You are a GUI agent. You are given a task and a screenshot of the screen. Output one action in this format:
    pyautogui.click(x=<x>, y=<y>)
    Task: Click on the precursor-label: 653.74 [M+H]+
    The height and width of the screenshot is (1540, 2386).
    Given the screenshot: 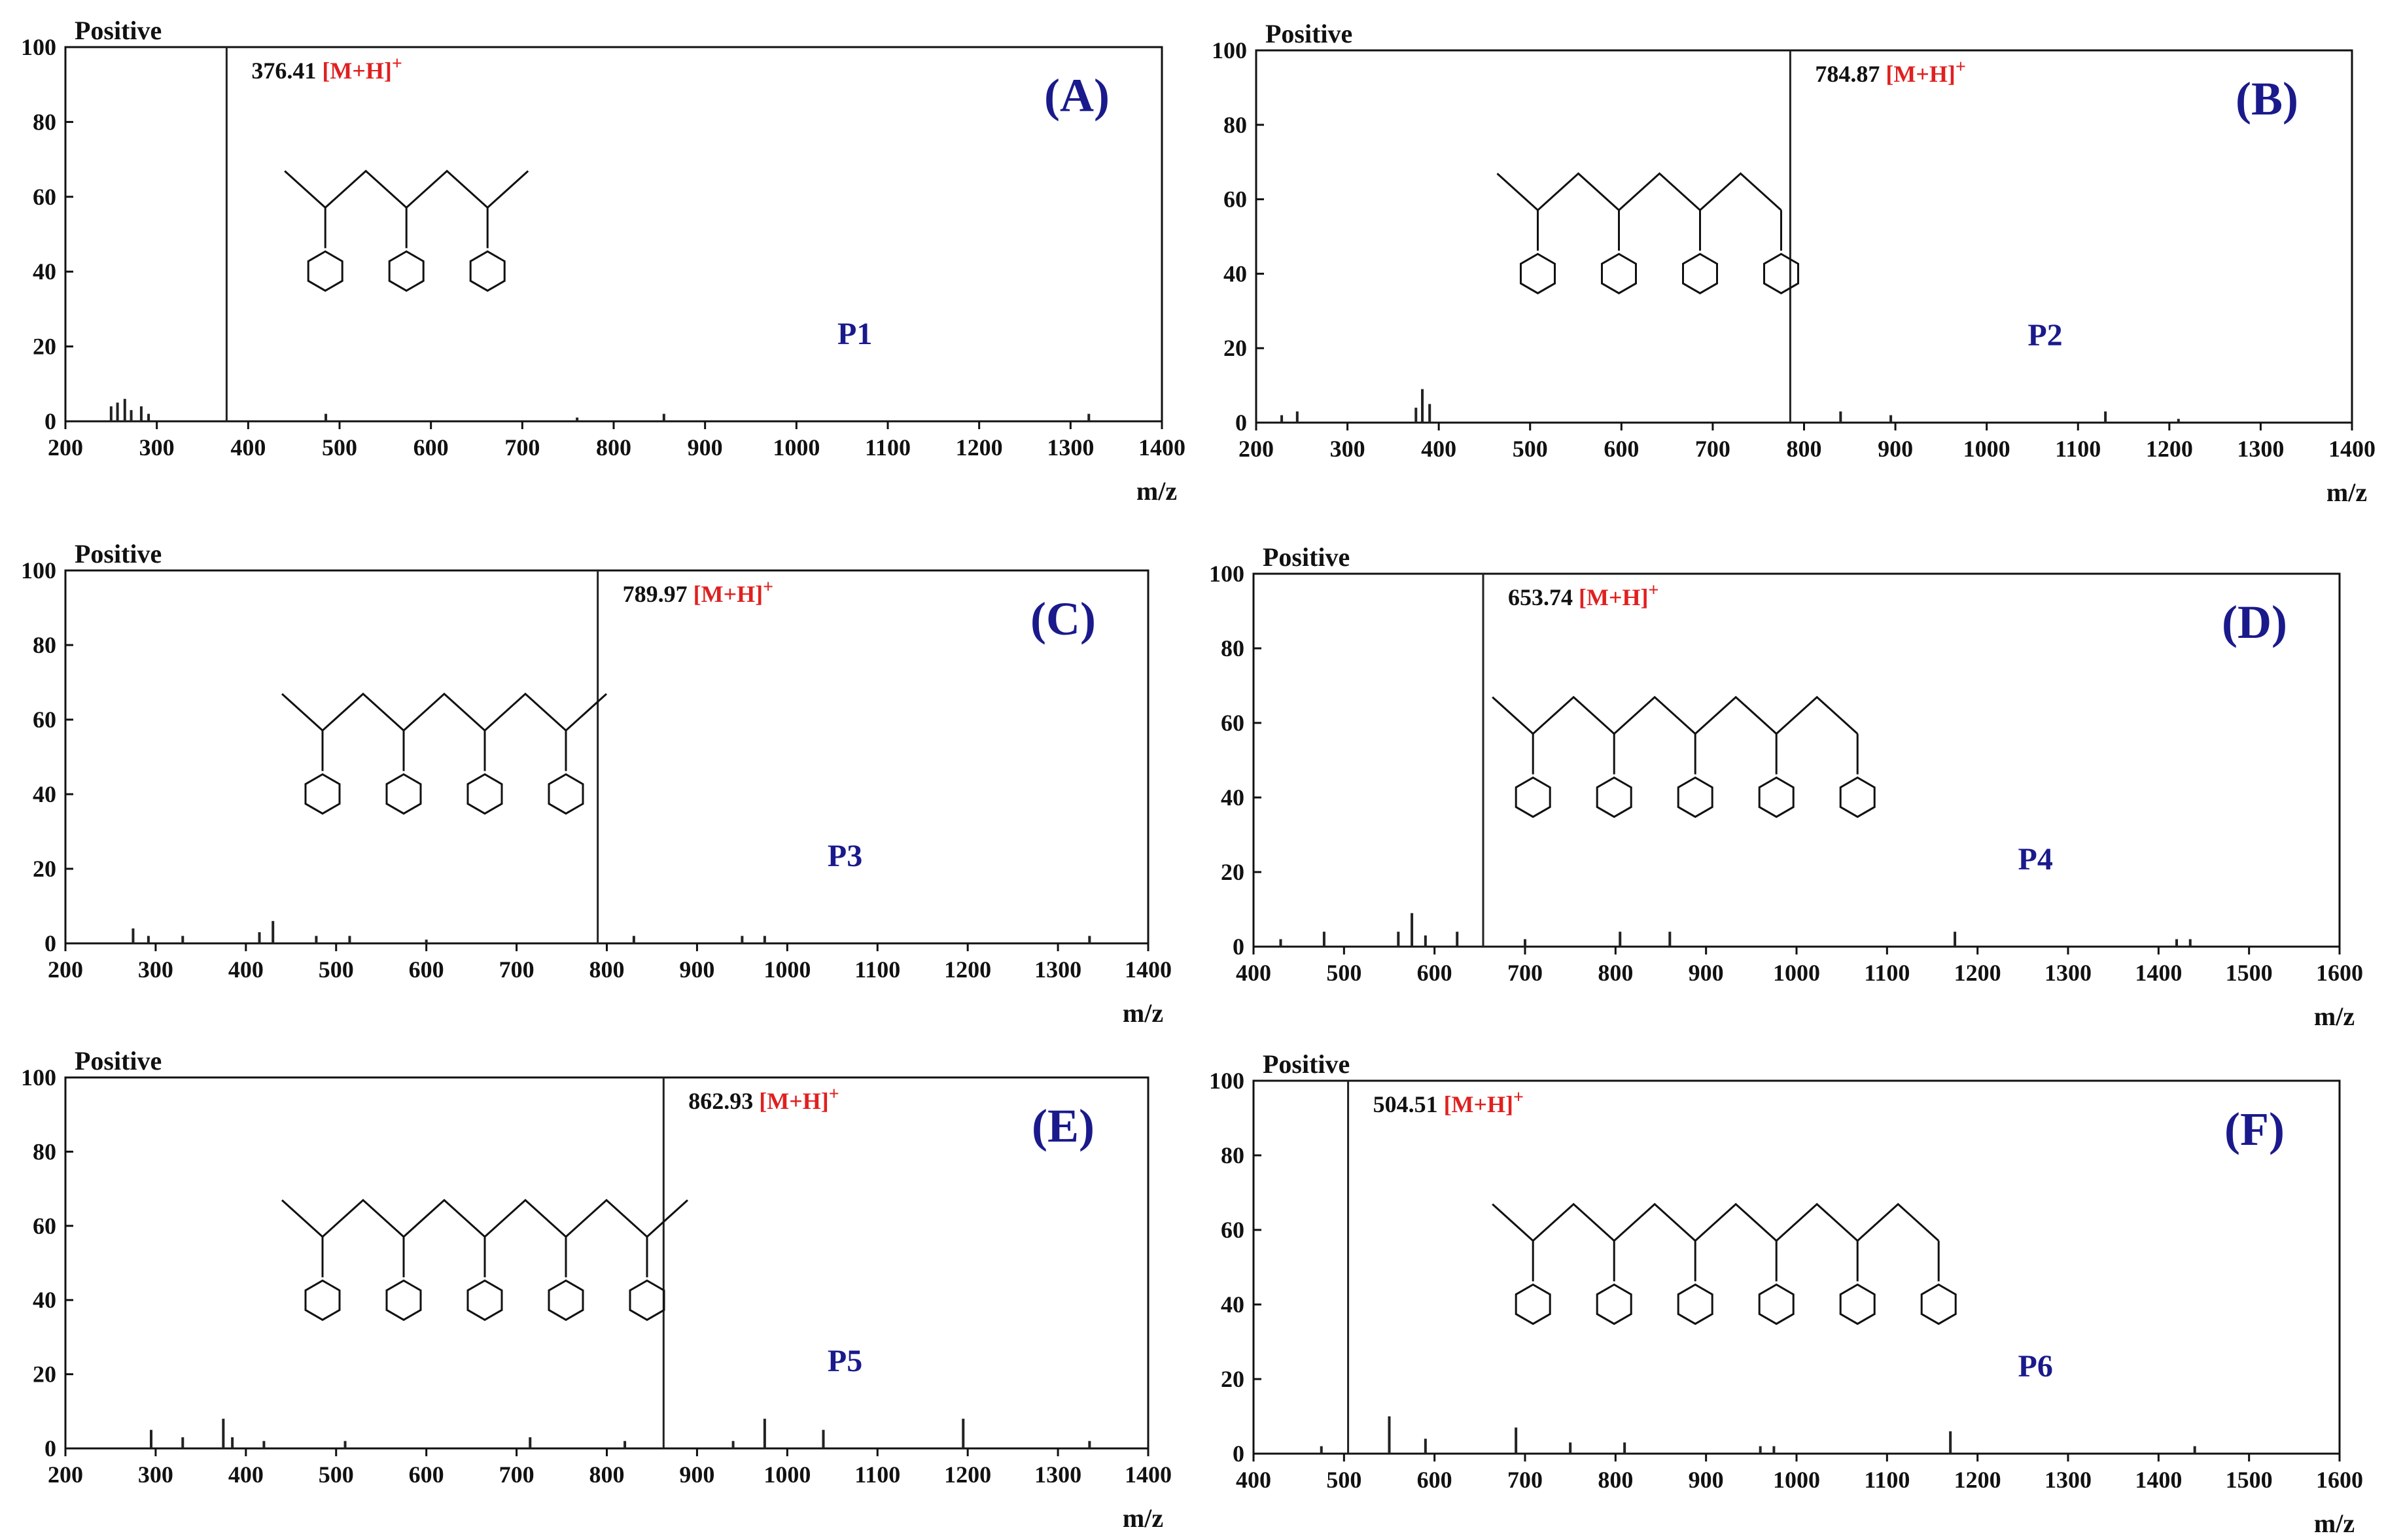 What is the action you would take?
    pyautogui.click(x=1583, y=595)
    